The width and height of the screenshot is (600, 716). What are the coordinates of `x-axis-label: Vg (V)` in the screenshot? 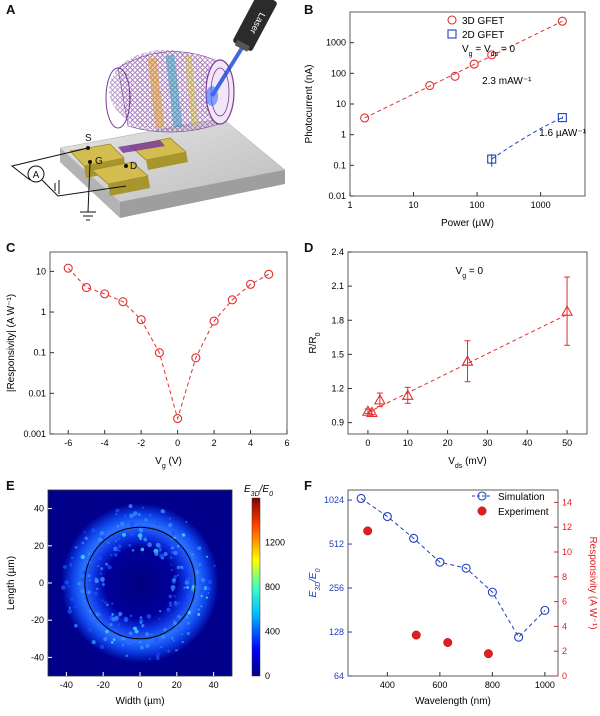 It's located at (168, 463).